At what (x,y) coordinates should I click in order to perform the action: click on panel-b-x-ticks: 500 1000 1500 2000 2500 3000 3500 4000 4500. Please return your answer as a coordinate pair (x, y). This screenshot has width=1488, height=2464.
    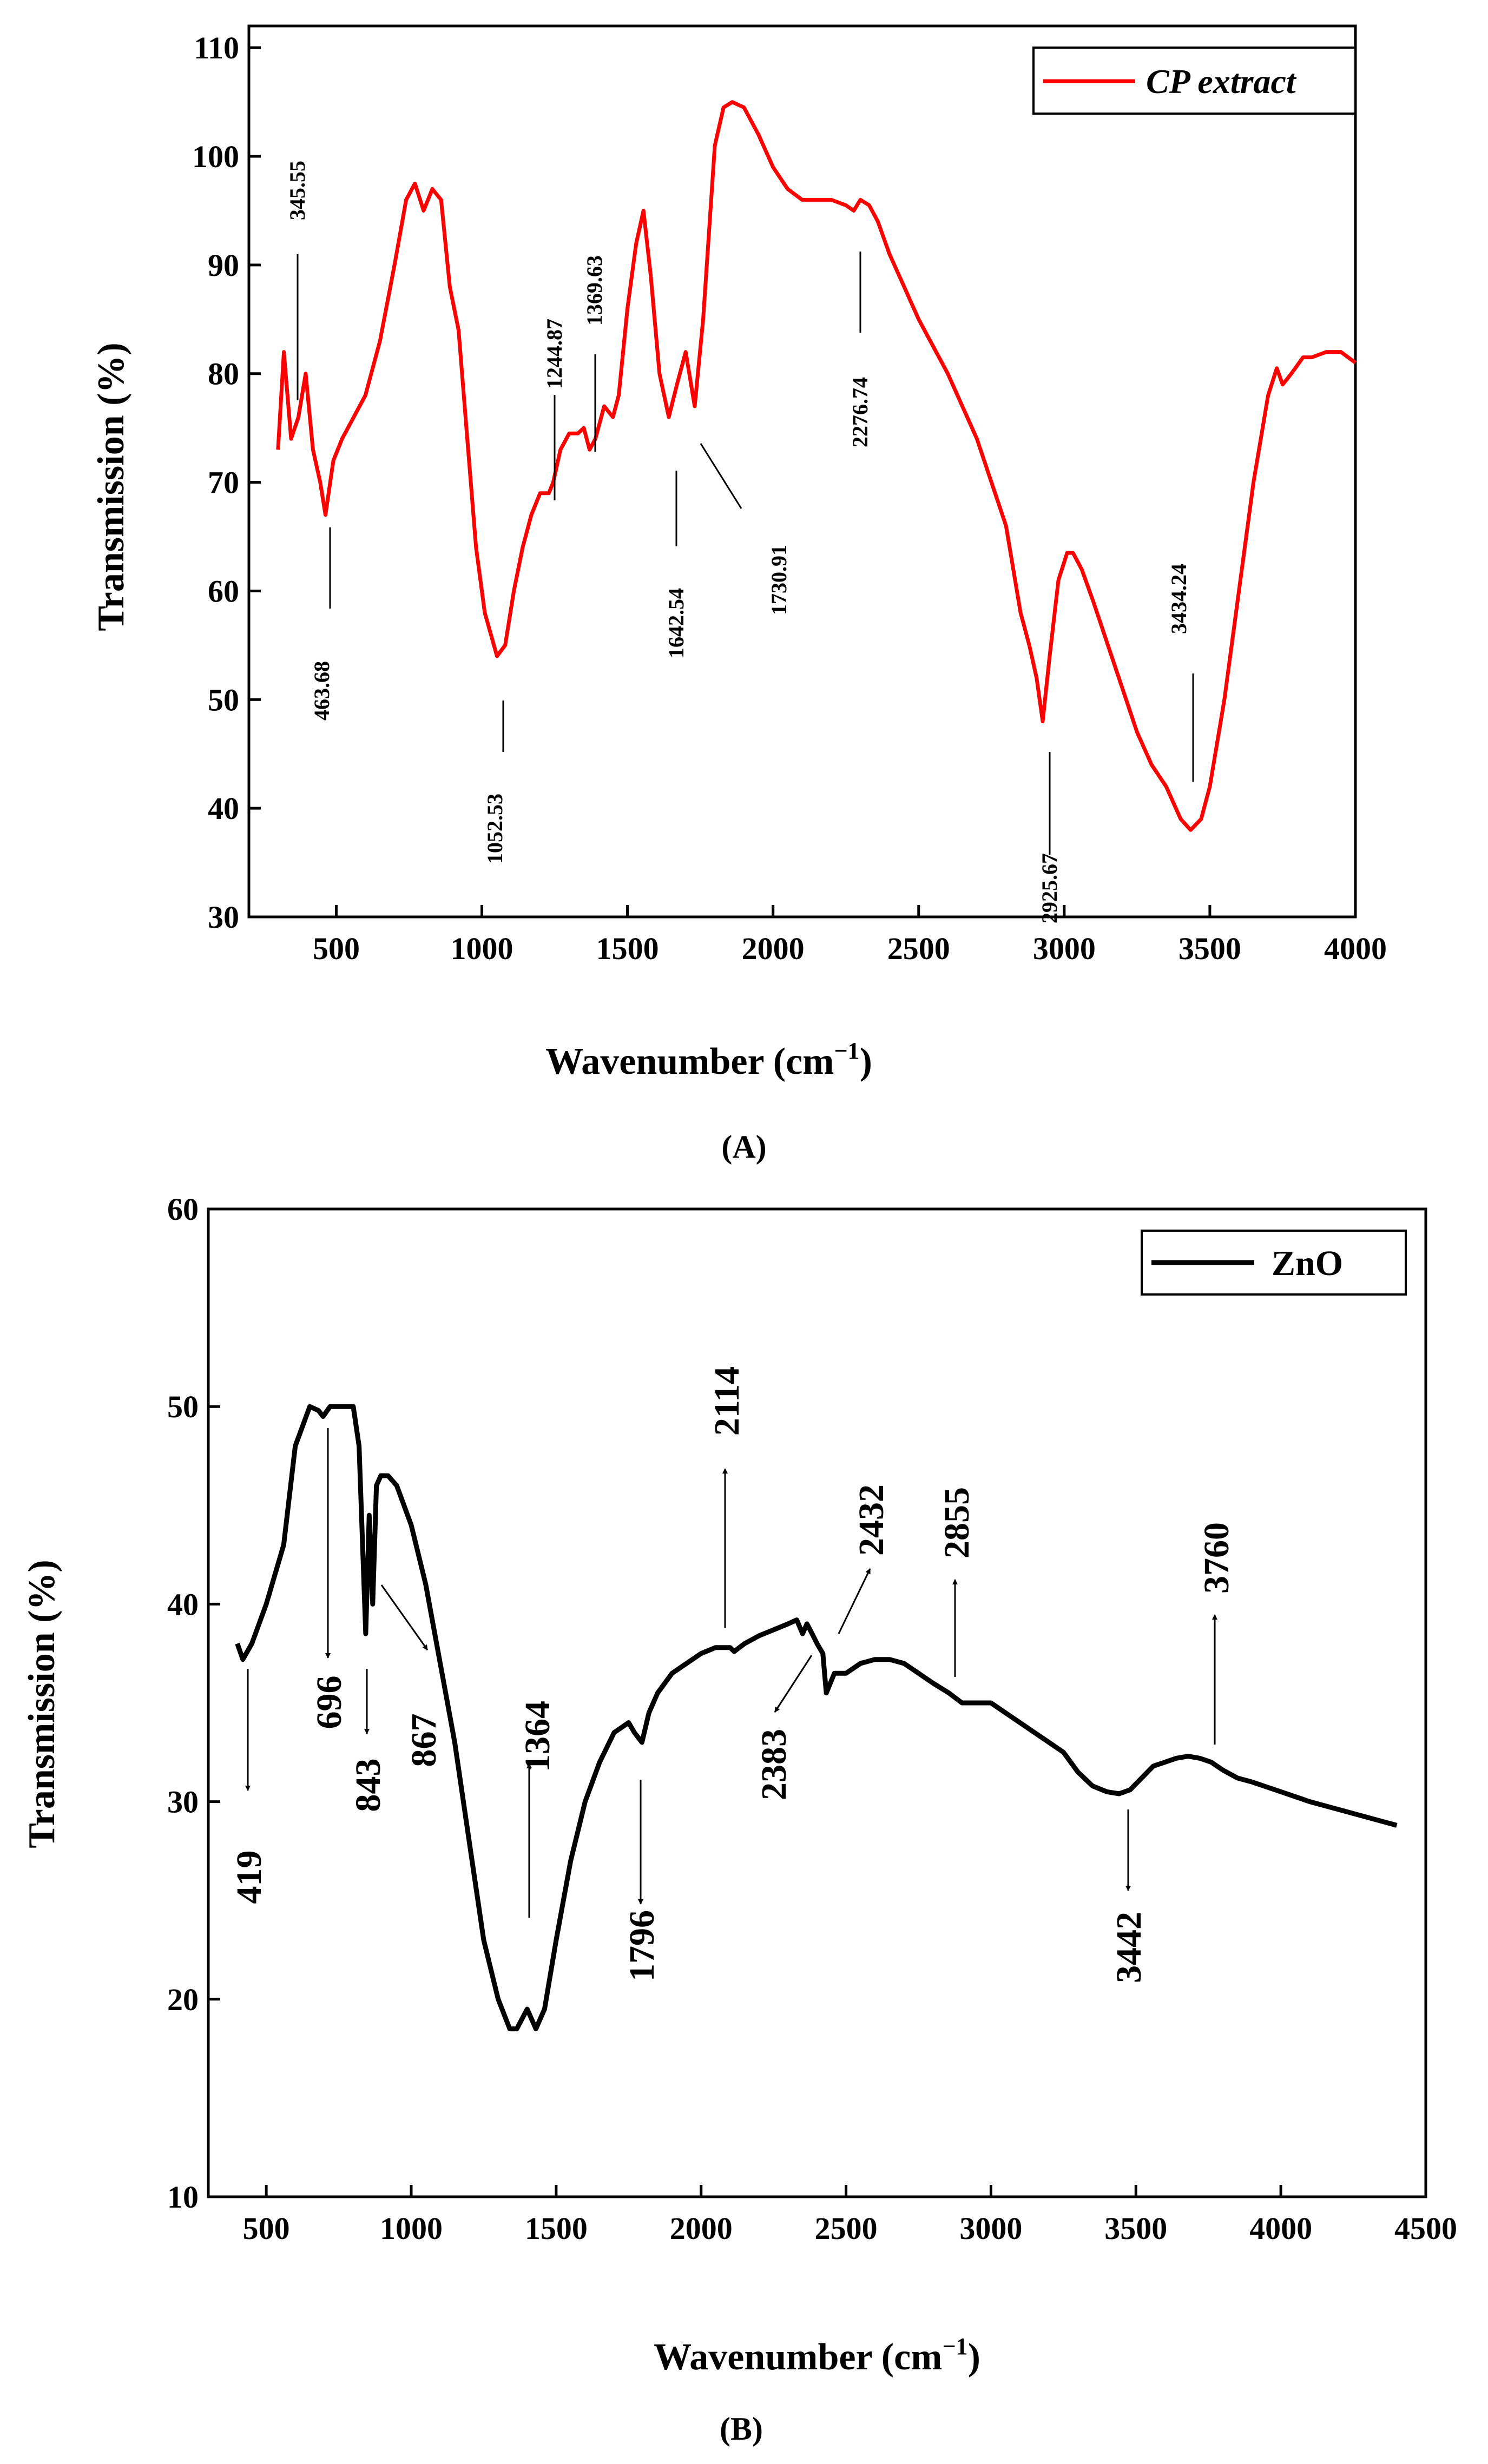
    Looking at the image, I should click on (850, 2216).